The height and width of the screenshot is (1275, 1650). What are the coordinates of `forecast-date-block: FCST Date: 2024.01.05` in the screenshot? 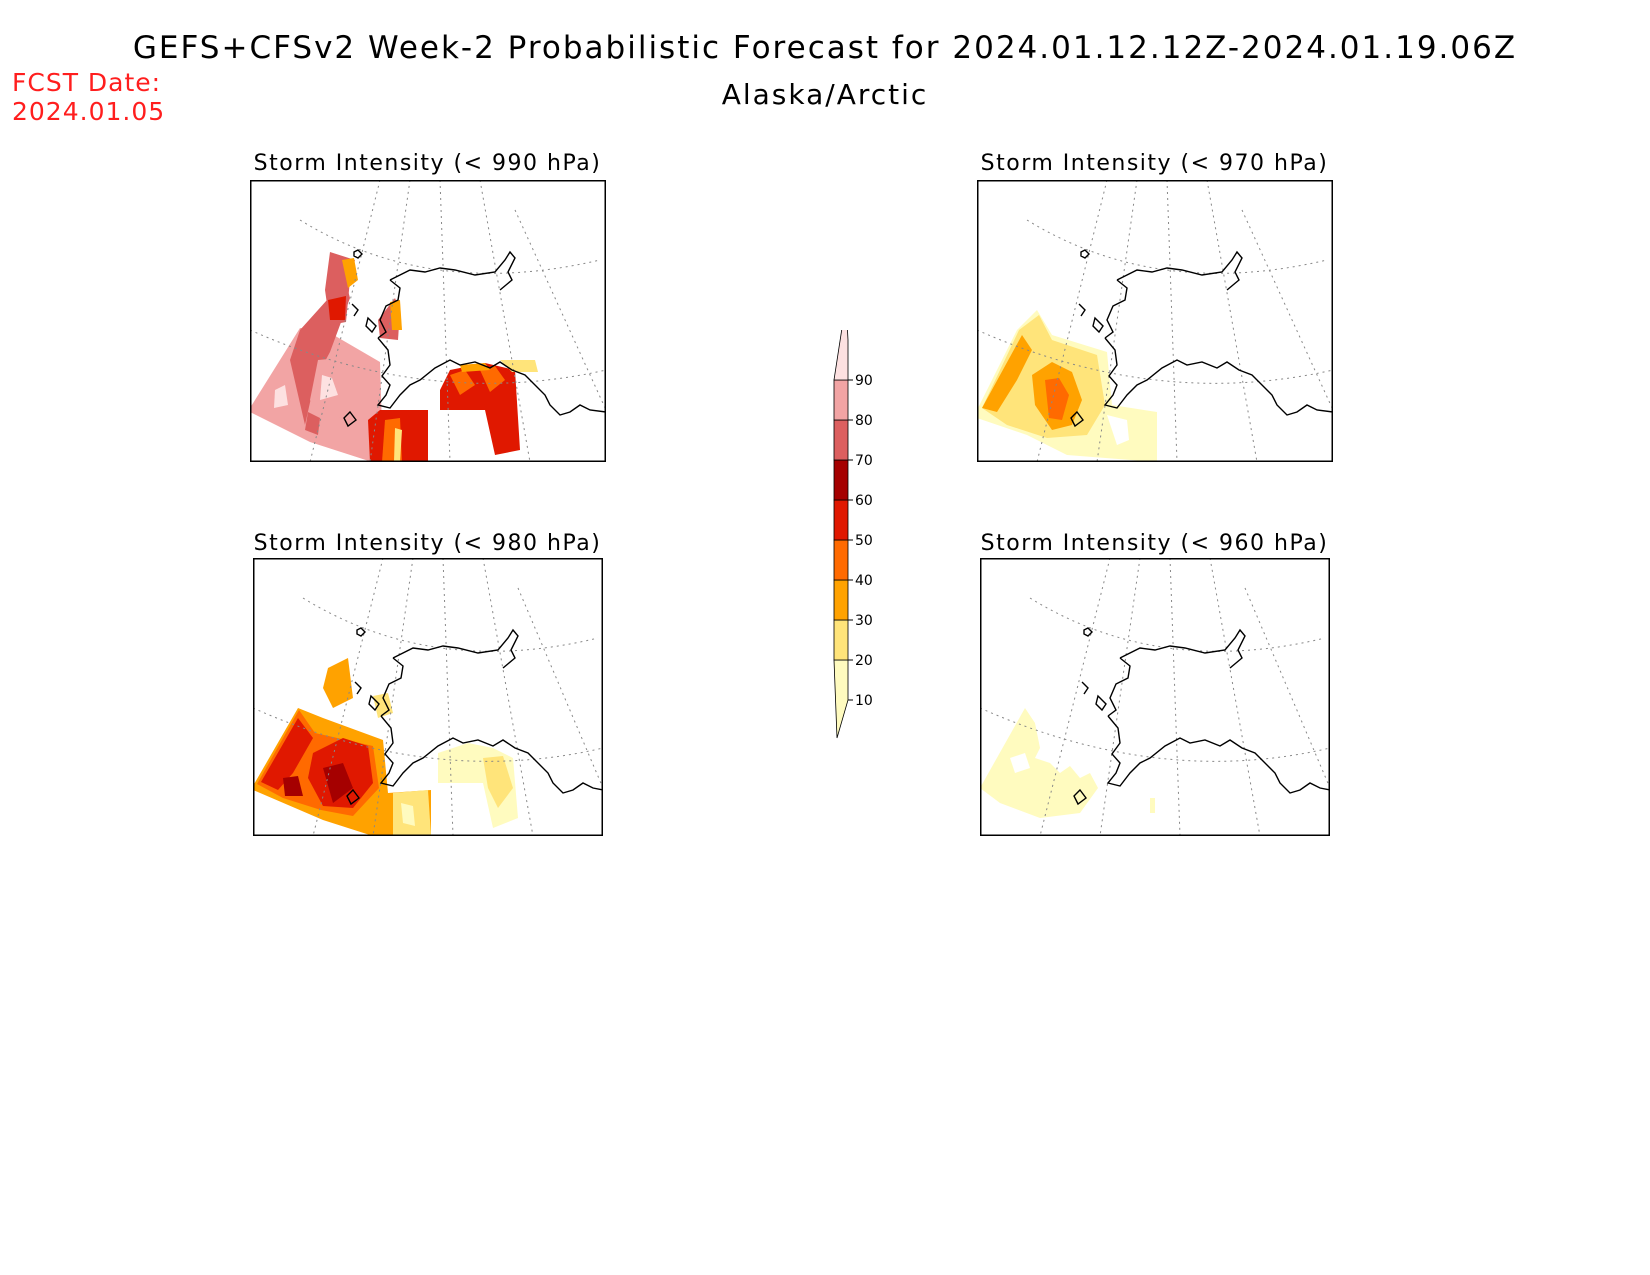 It's located at (88, 97).